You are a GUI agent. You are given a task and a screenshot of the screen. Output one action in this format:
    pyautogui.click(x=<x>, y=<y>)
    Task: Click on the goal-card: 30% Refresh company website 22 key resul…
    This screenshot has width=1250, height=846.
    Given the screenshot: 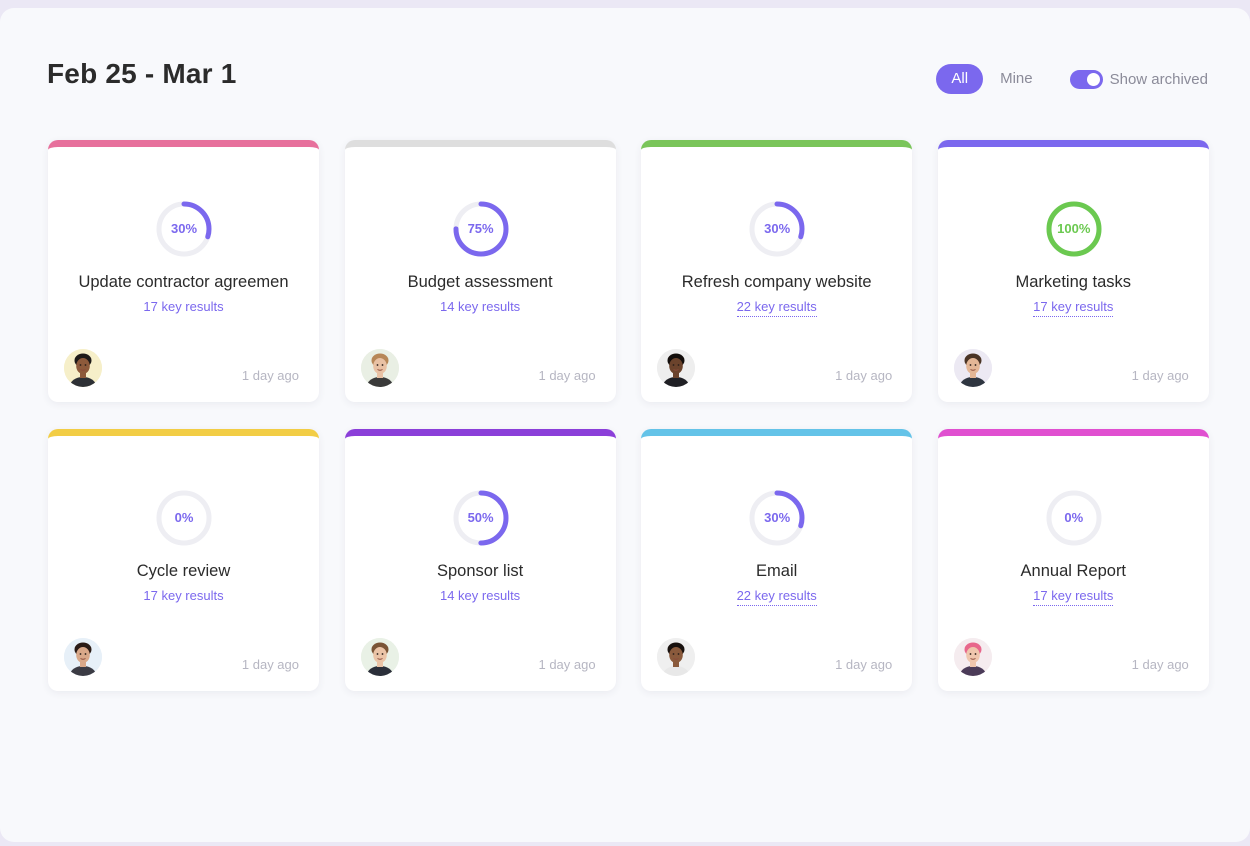 What is the action you would take?
    pyautogui.click(x=777, y=271)
    